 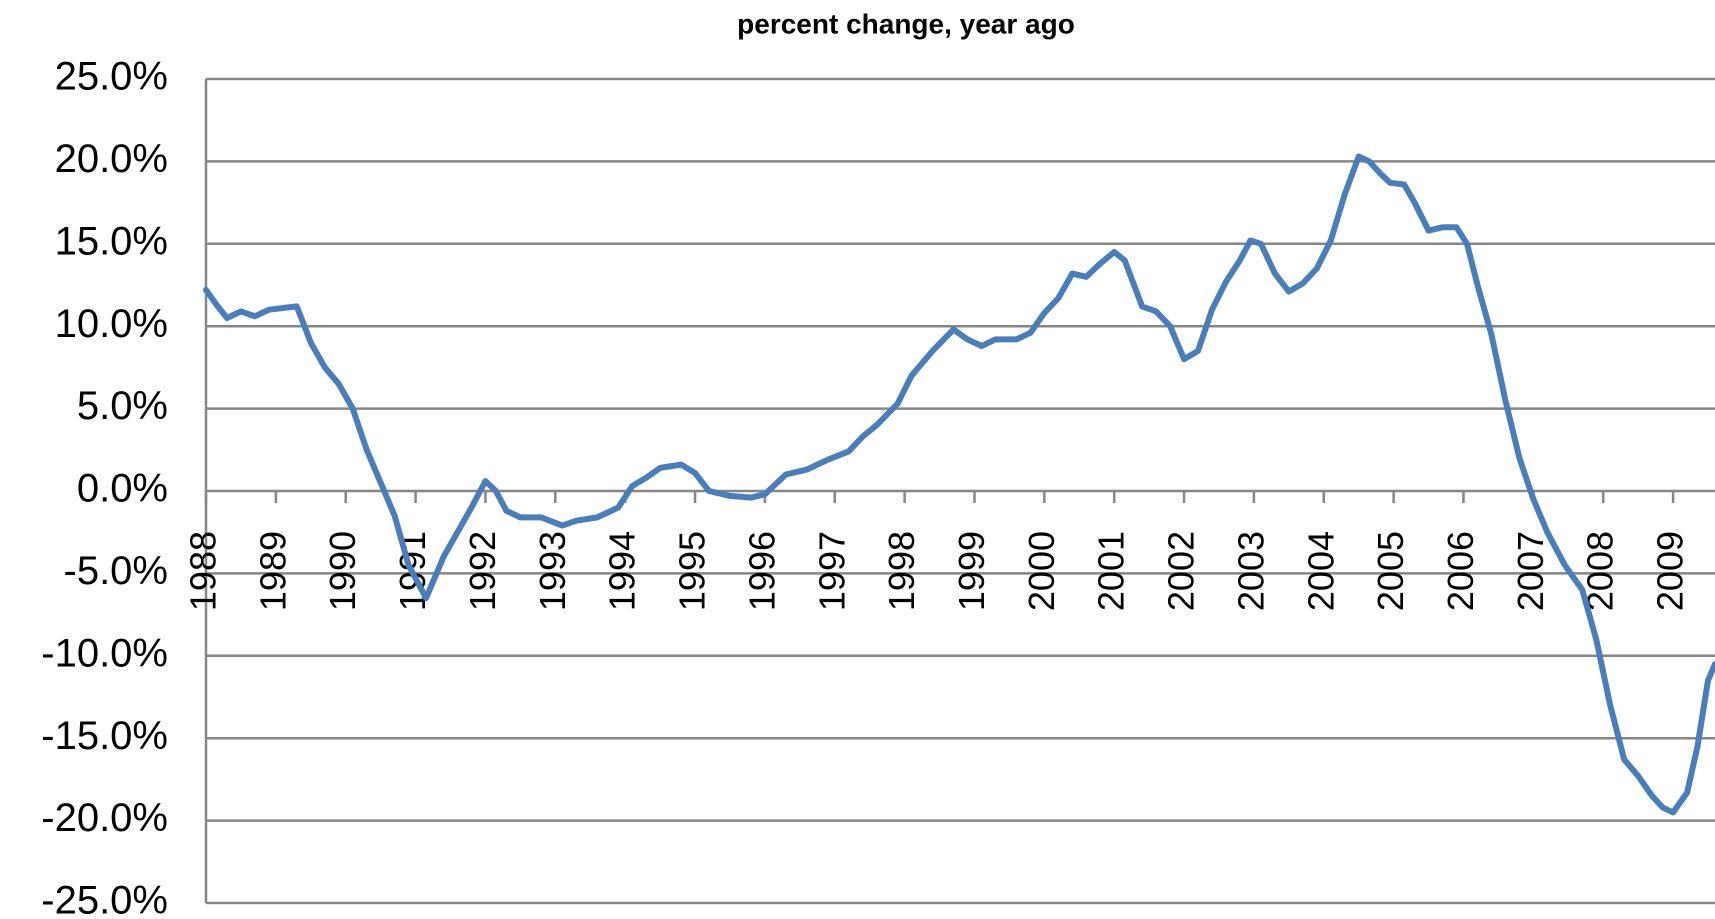 I want to click on x-tick-label: 1992, so click(x=482, y=571).